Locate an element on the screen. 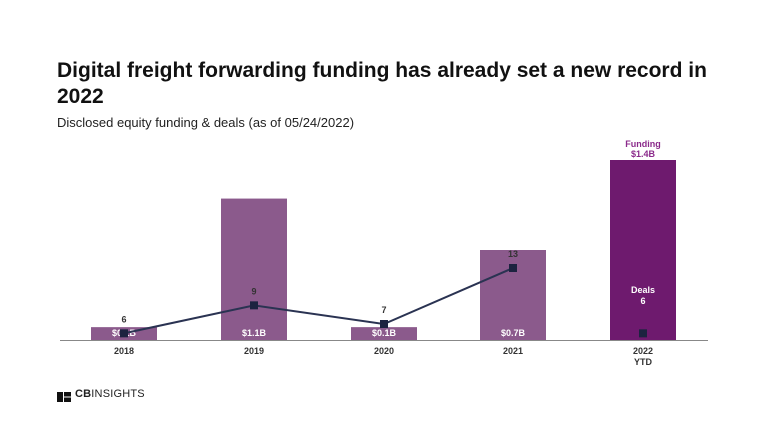  deals-label-1: 9 is located at coordinates (253, 291).